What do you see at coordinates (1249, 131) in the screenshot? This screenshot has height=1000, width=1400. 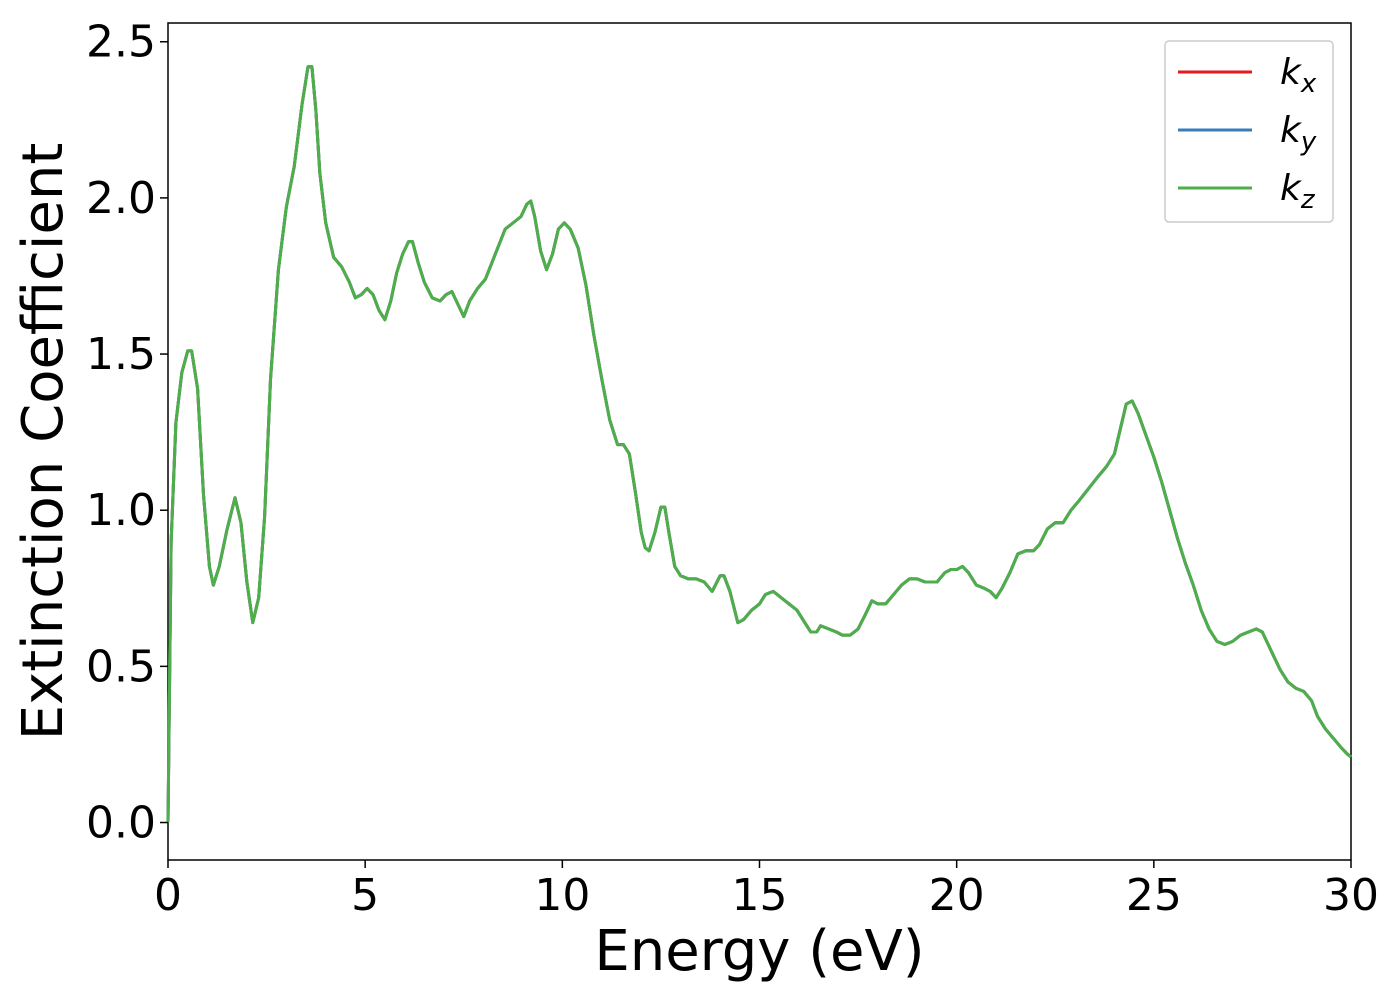 I see `legend: kx ky kz` at bounding box center [1249, 131].